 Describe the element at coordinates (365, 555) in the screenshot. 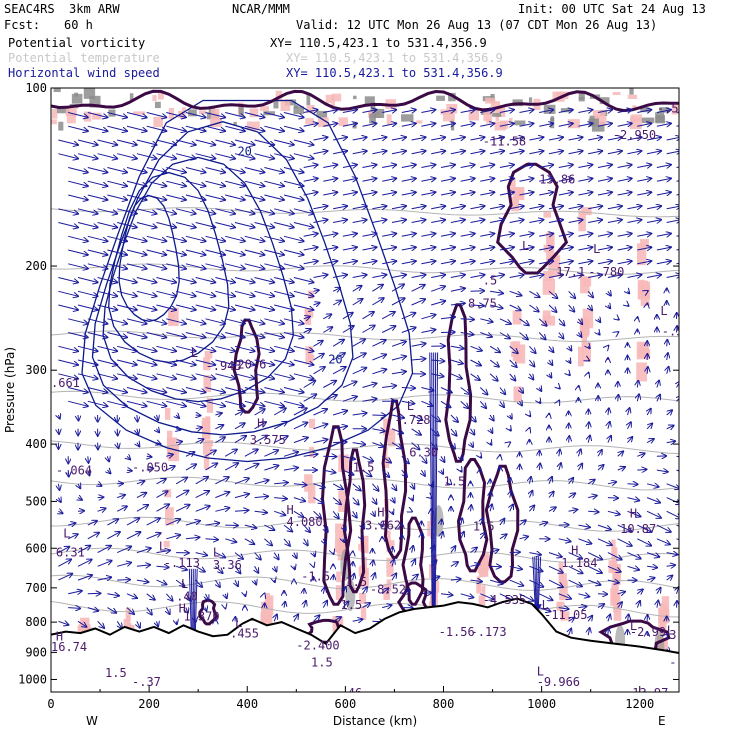

I see `theta-contour` at that location.